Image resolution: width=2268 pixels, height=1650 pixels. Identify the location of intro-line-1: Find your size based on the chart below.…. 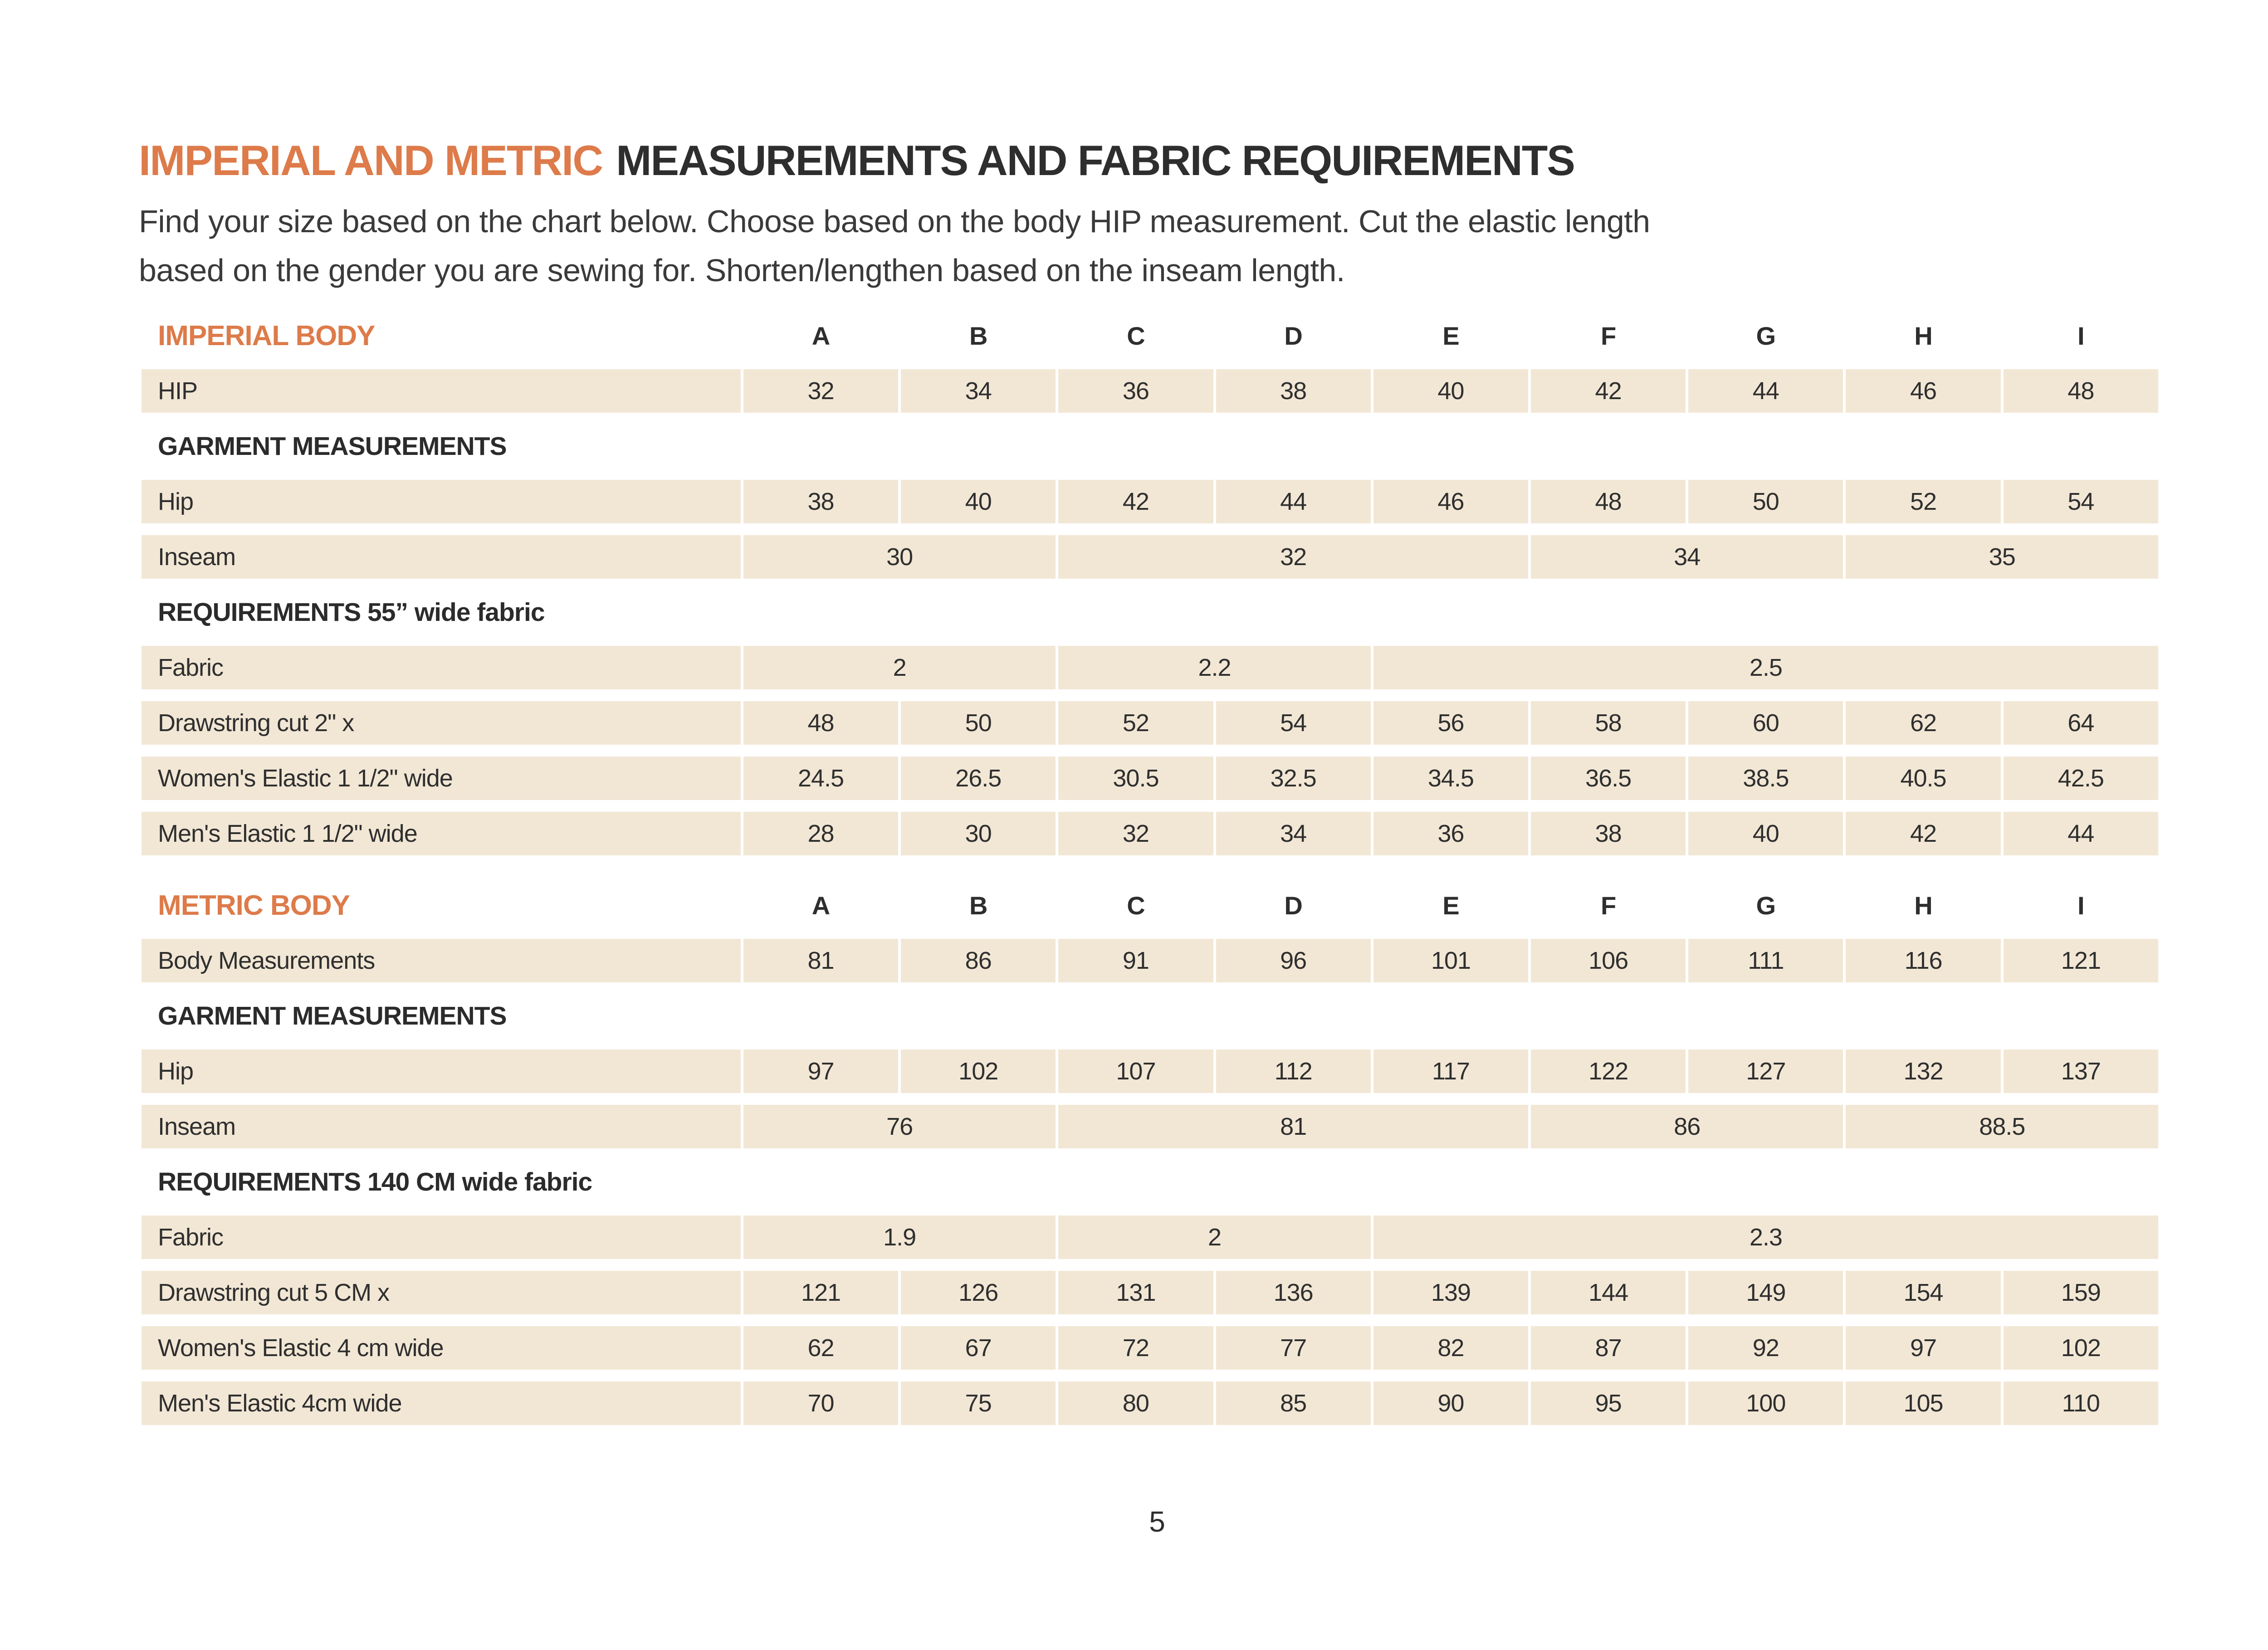
(895, 222).